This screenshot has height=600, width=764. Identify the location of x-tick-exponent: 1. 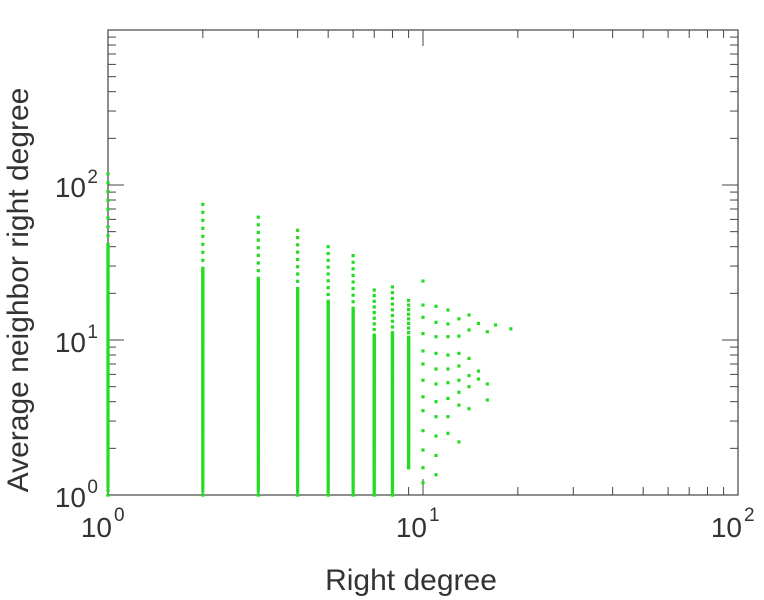
(434, 515).